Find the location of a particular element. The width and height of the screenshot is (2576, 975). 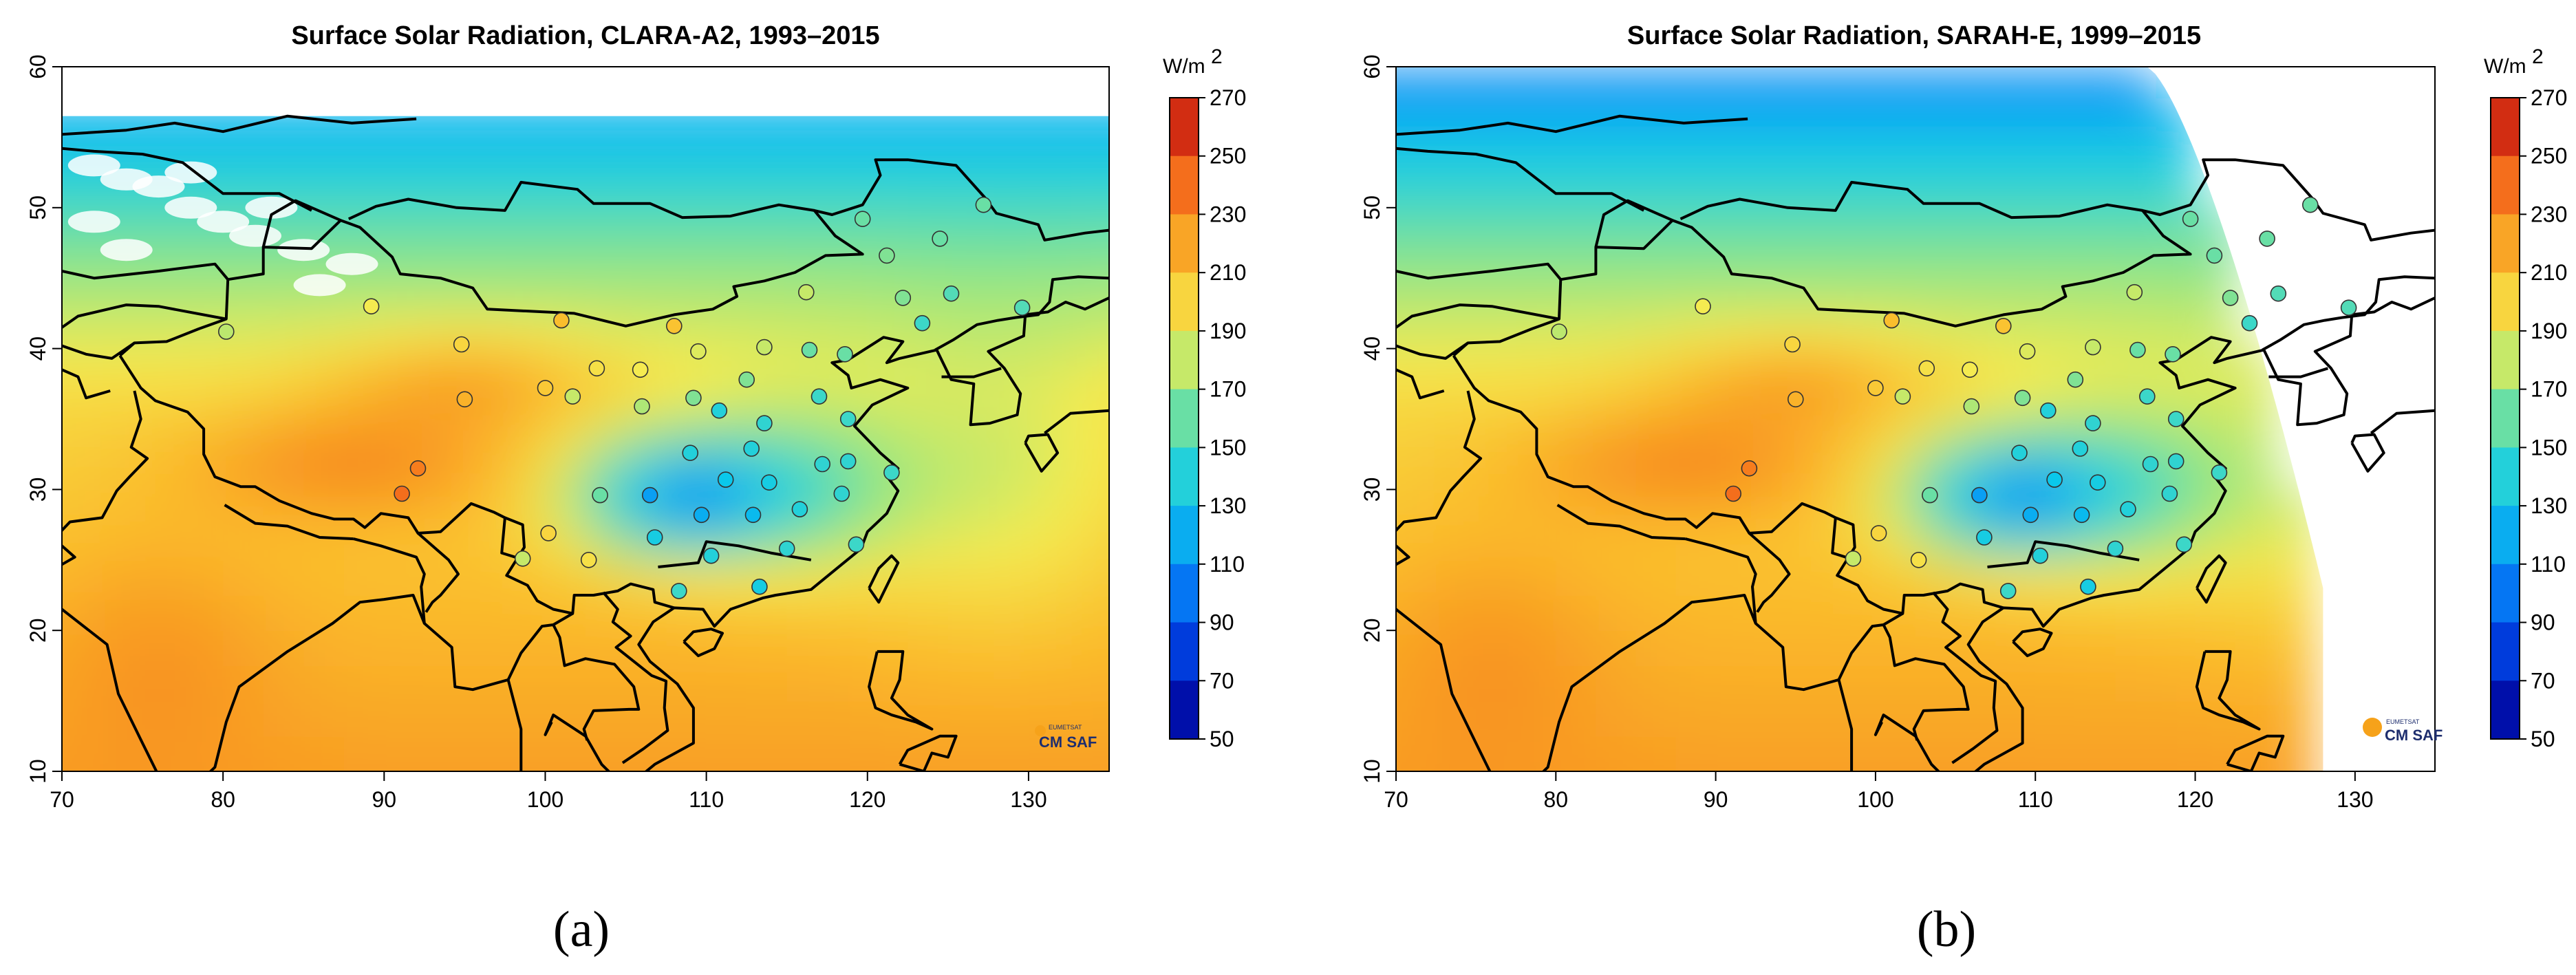

x-tick-label: 100 is located at coordinates (1875, 799).